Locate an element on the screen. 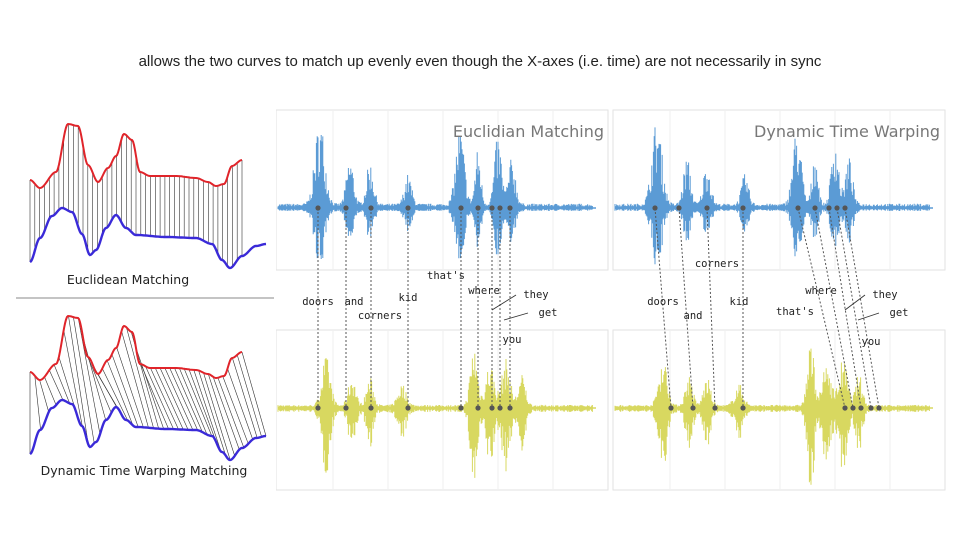 The height and width of the screenshot is (540, 960). word-labels: doors corners and kid where that's they get you is located at coordinates (777, 303).